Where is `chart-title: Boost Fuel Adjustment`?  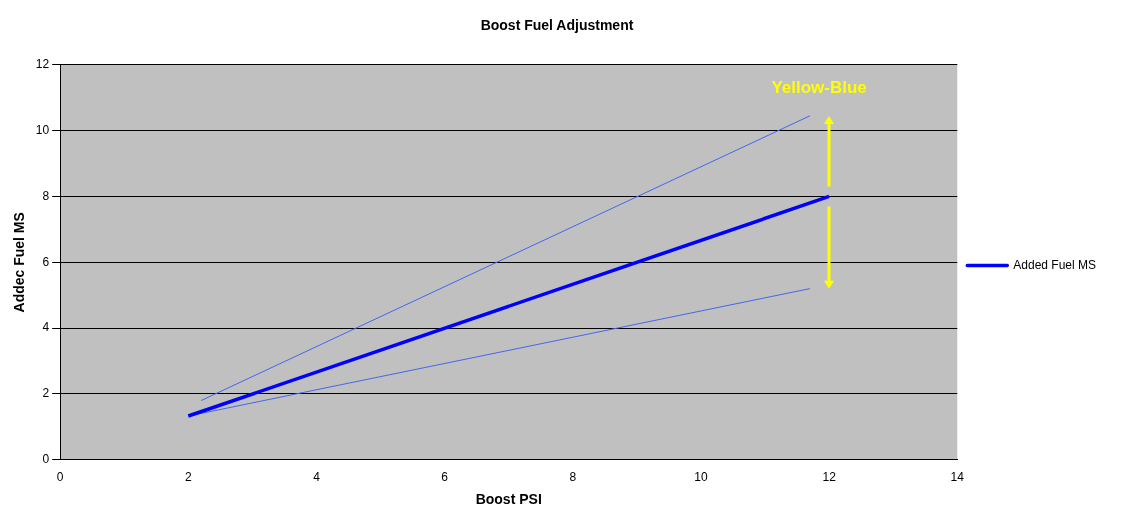
chart-title: Boost Fuel Adjustment is located at coordinates (557, 25).